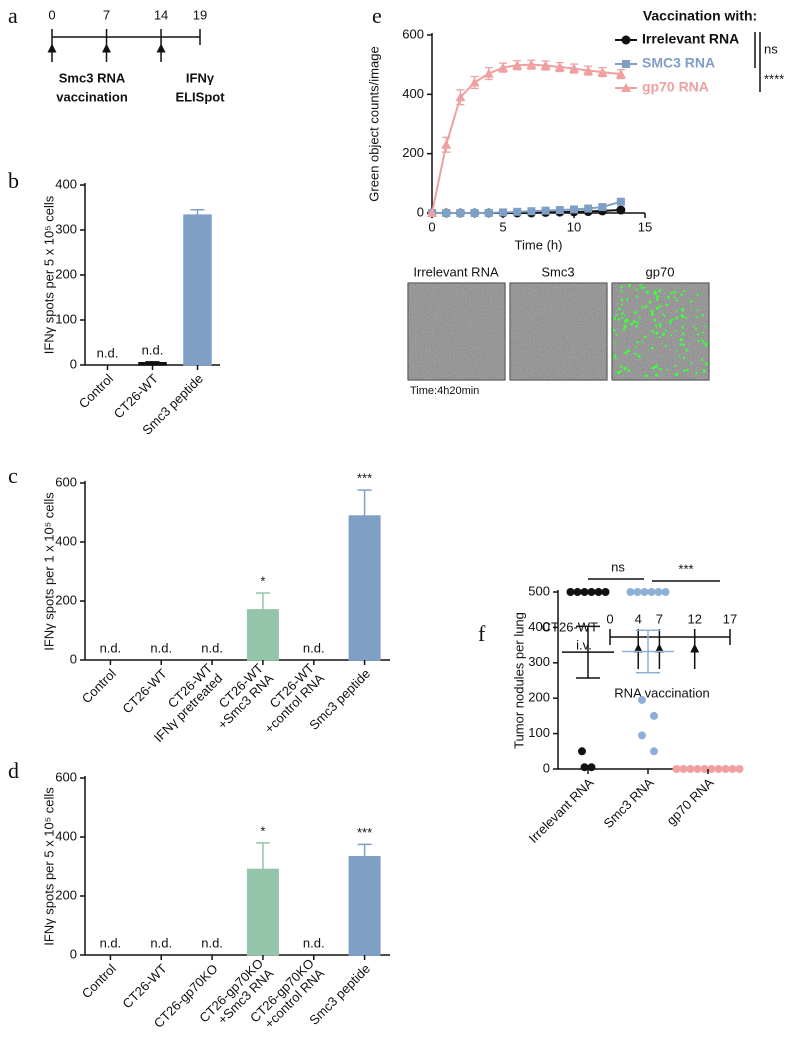 This screenshot has width=800, height=1057. I want to click on panel-label: e, so click(377, 15).